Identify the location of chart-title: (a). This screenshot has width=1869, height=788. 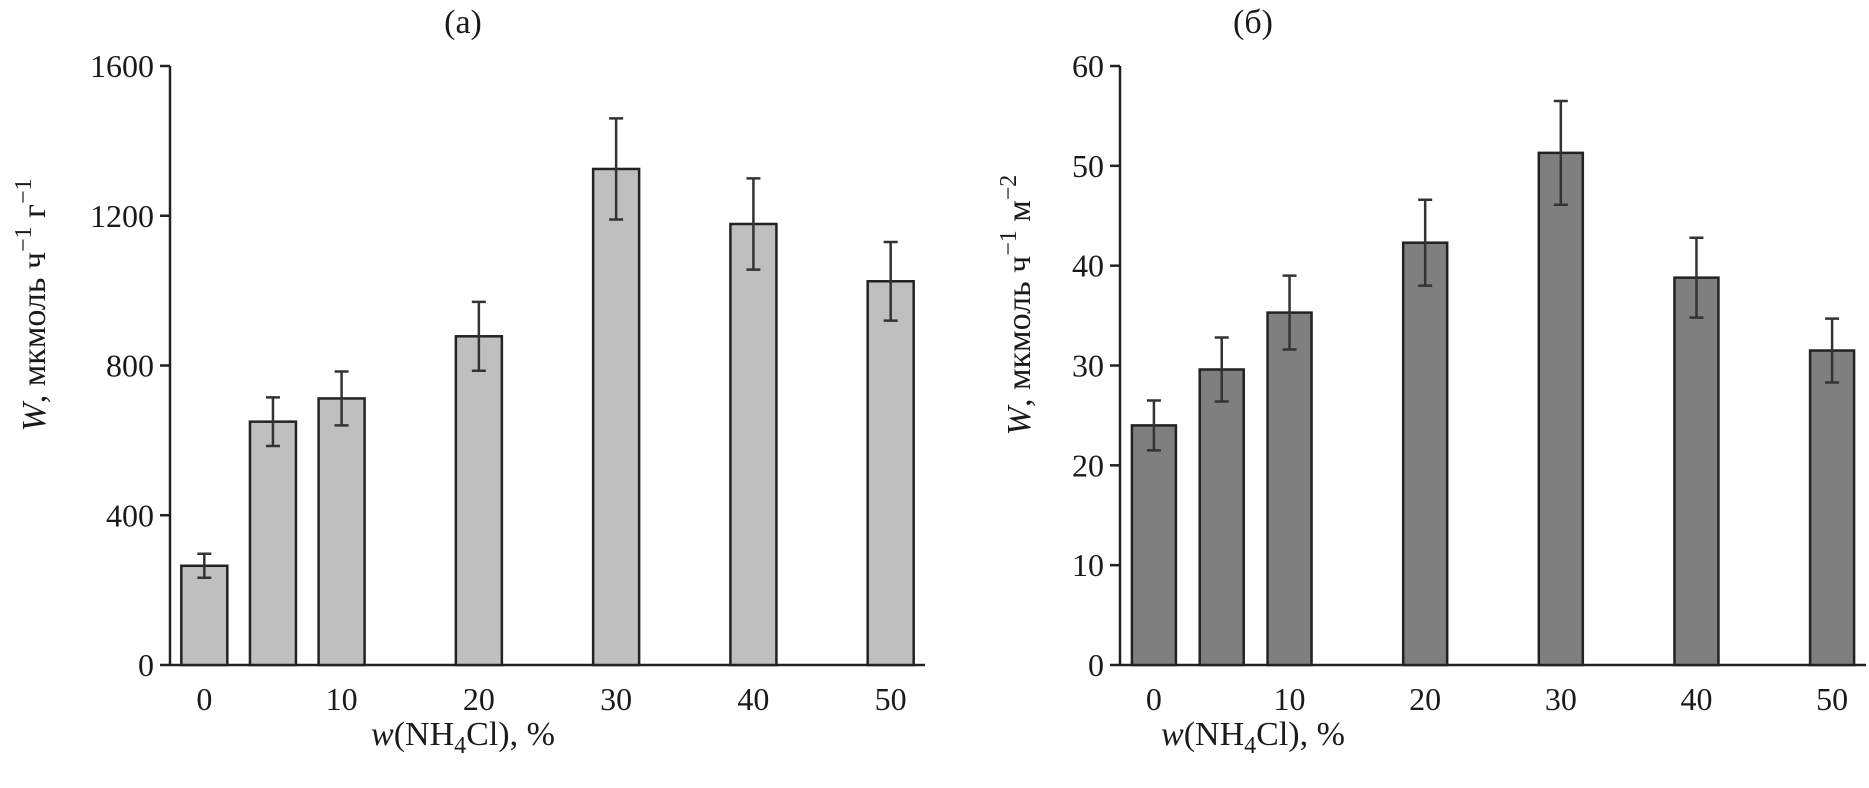
(463, 22).